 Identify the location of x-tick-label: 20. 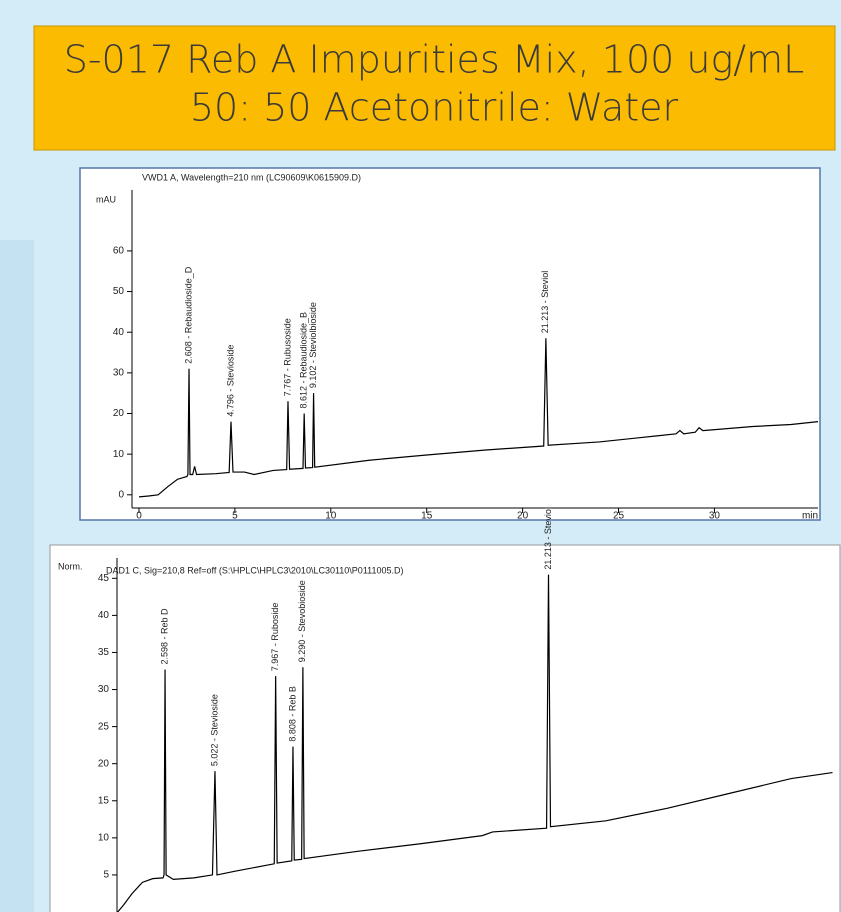
(523, 516).